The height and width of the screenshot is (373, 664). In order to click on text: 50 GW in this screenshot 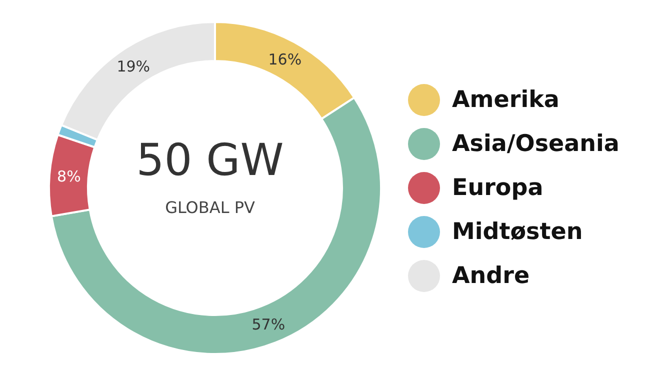, I will do `click(210, 160)`.